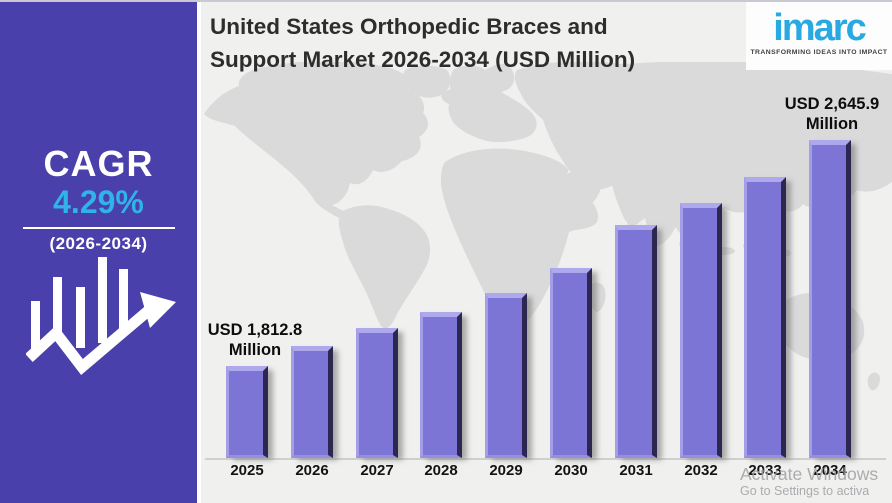 The image size is (892, 503). I want to click on cagr-value: 4.29%, so click(98, 202).